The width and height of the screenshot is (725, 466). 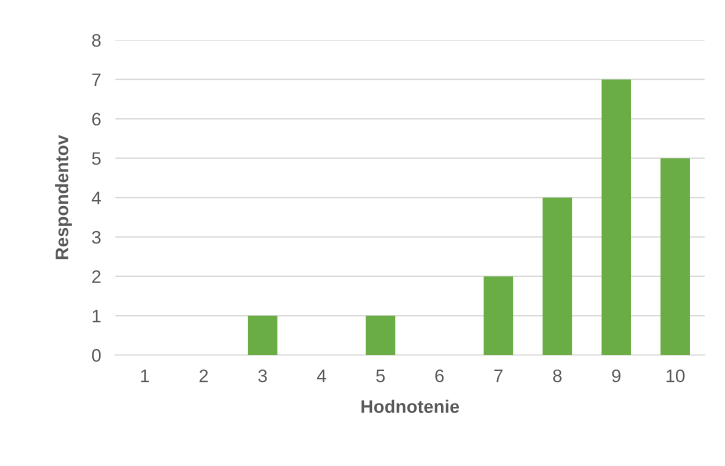 What do you see at coordinates (96, 237) in the screenshot?
I see `y-tick-label: 3` at bounding box center [96, 237].